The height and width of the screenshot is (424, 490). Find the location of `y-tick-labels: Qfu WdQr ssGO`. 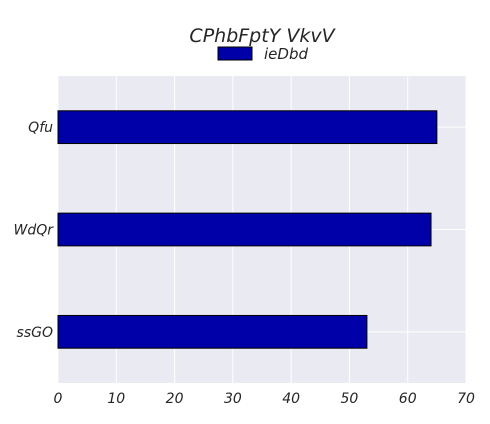

y-tick-labels: Qfu WdQr ssGO is located at coordinates (33, 230).